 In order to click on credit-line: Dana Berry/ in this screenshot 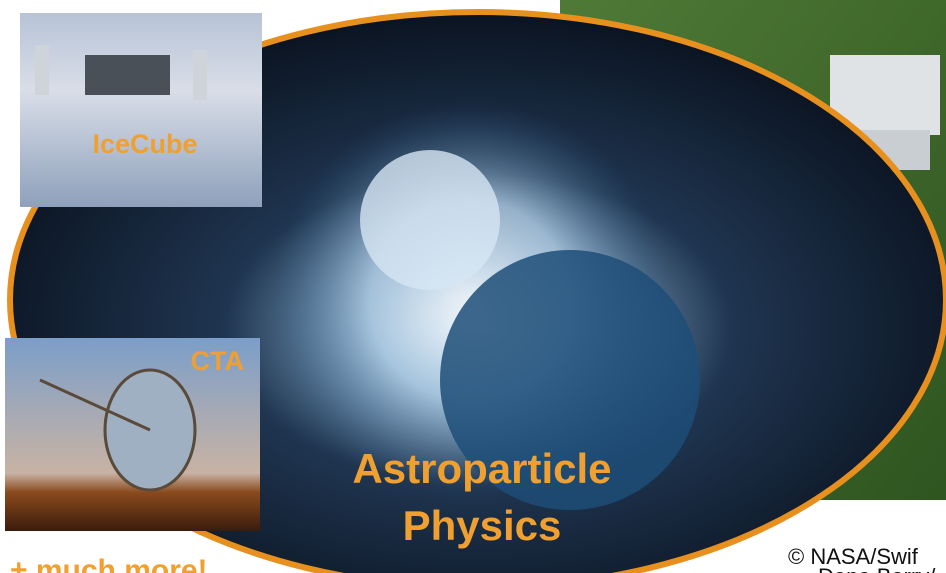, I will do `click(877, 568)`.